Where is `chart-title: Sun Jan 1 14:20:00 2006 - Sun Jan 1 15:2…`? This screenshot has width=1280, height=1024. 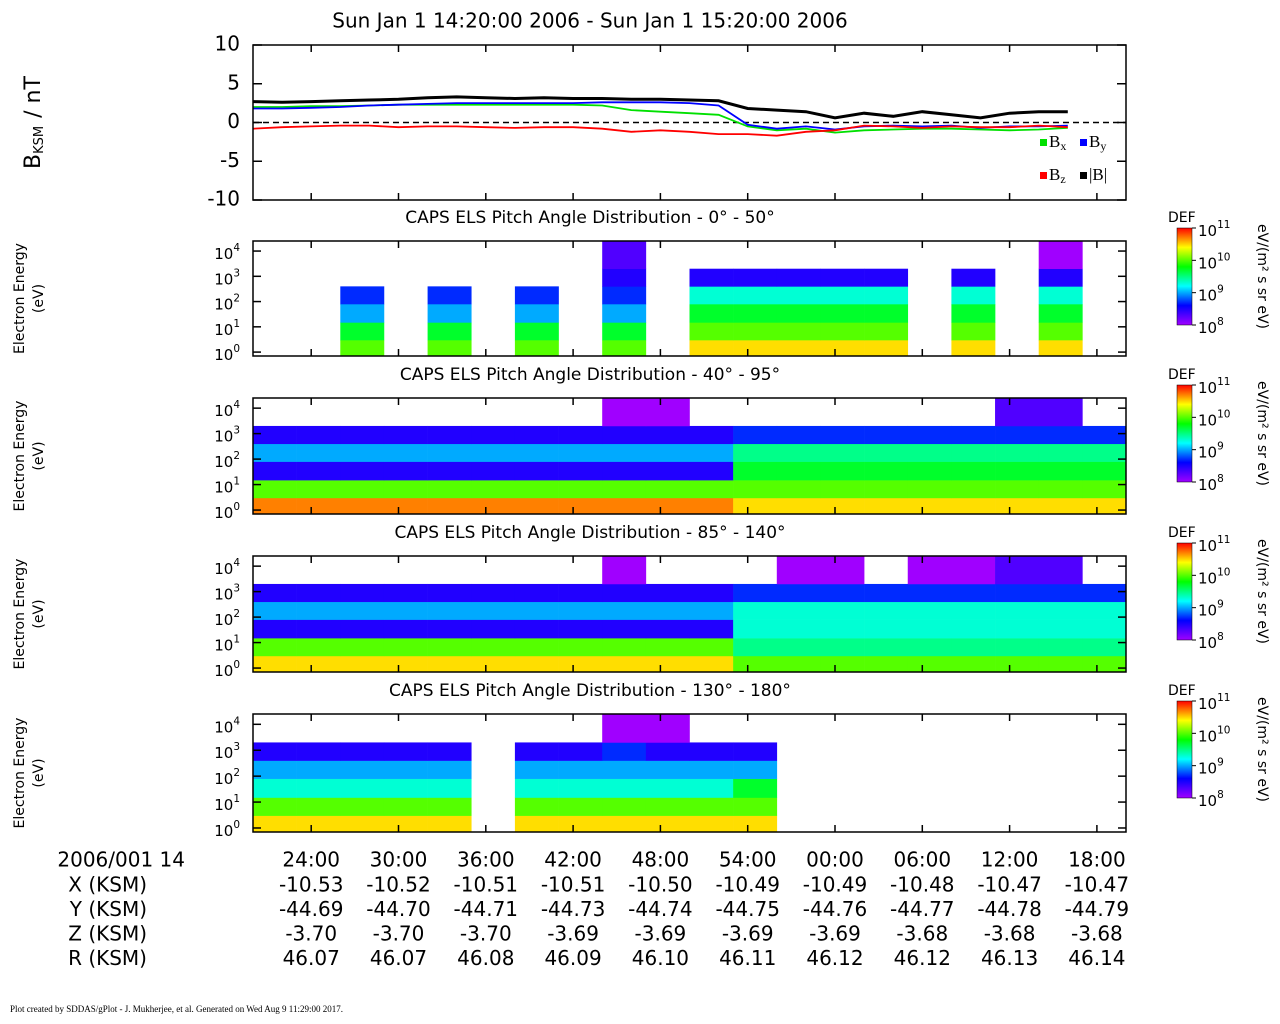 chart-title: Sun Jan 1 14:20:00 2006 - Sun Jan 1 15:2… is located at coordinates (589, 21).